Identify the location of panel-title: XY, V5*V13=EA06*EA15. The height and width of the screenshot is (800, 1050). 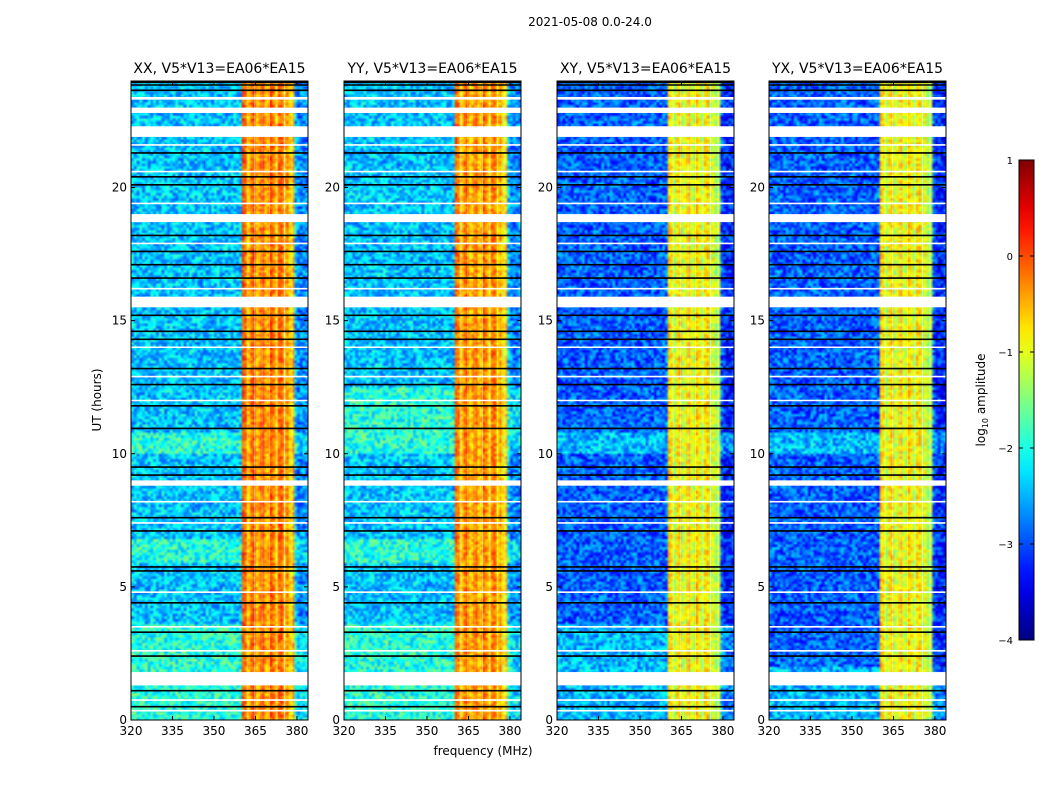
(645, 69).